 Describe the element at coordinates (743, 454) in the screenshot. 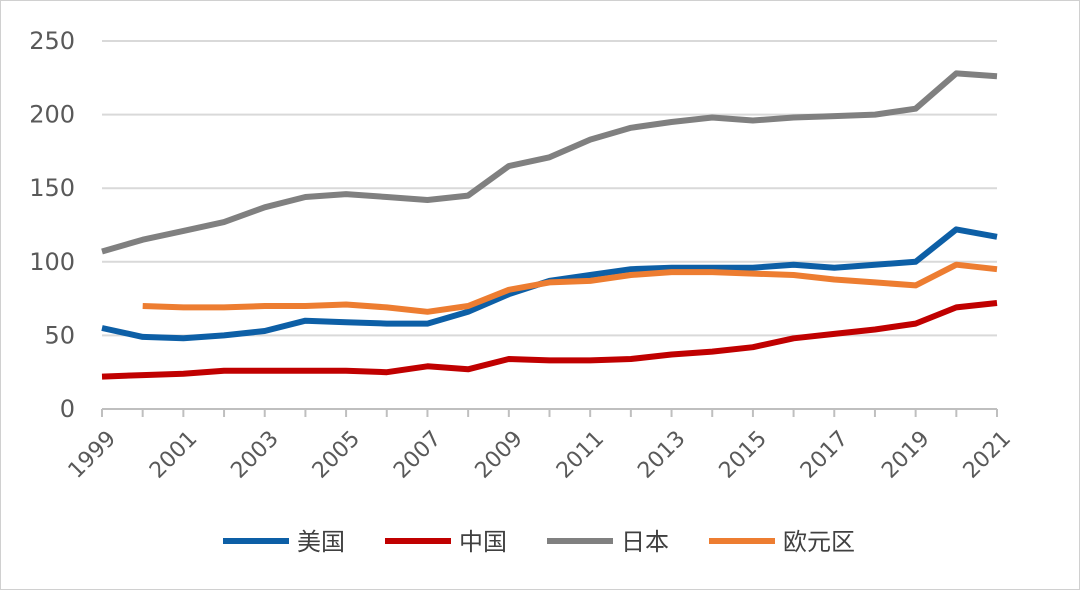

I see `x-tick-label: 2015` at that location.